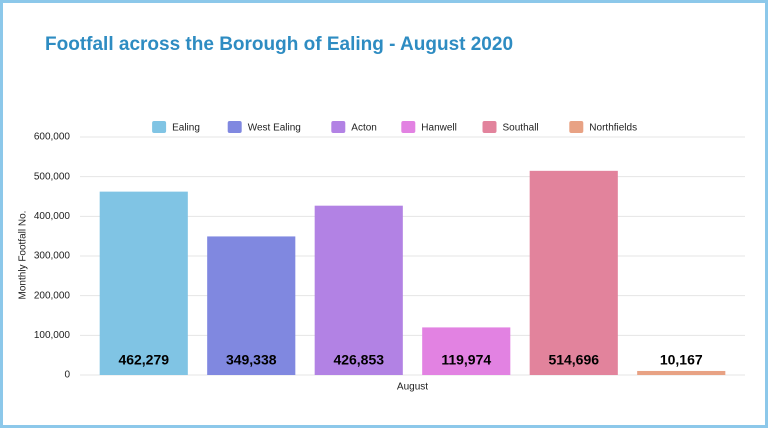  I want to click on y-tick-label: 200,000, so click(52, 295).